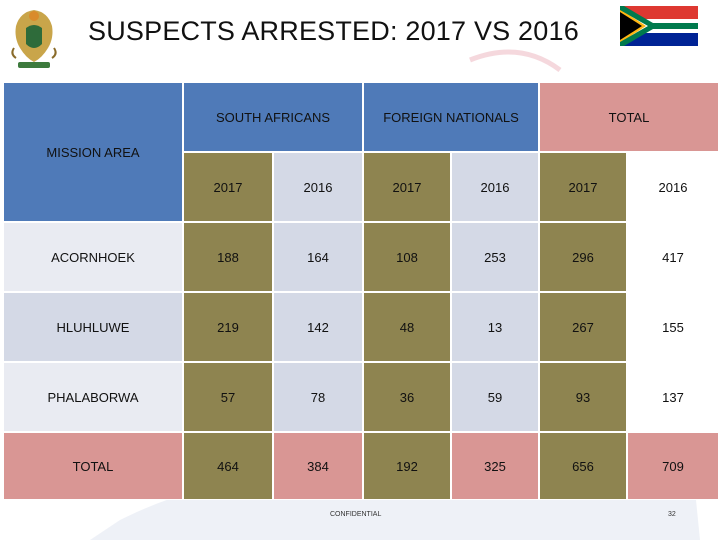  Describe the element at coordinates (93, 257) in the screenshot. I see `row-label-acornhoek: ACORNHOEK` at that location.